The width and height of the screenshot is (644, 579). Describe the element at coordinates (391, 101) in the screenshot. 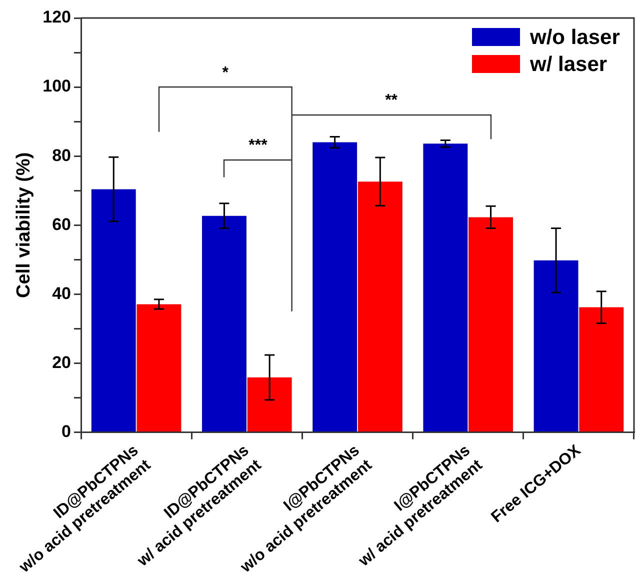

I see `annotation: **` at that location.